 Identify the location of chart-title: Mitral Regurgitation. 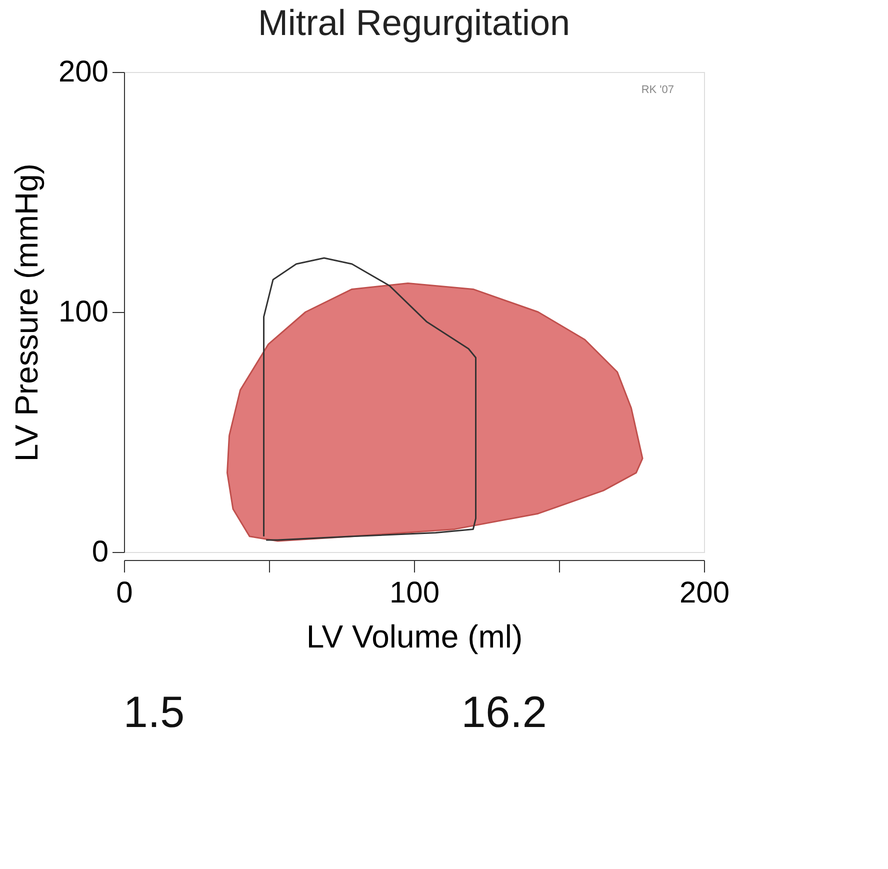
(414, 22).